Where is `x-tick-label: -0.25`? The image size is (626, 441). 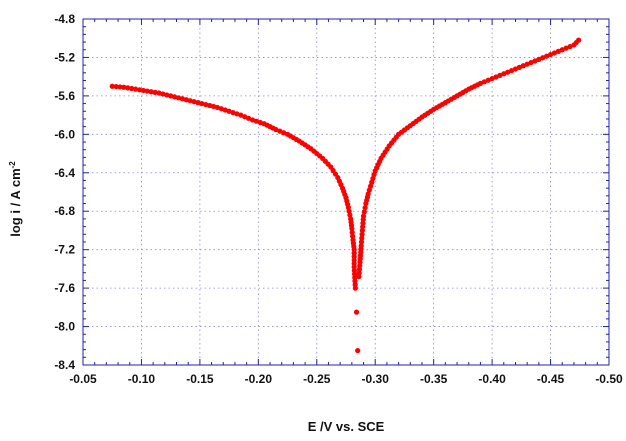 x-tick-label: -0.25 is located at coordinates (317, 379).